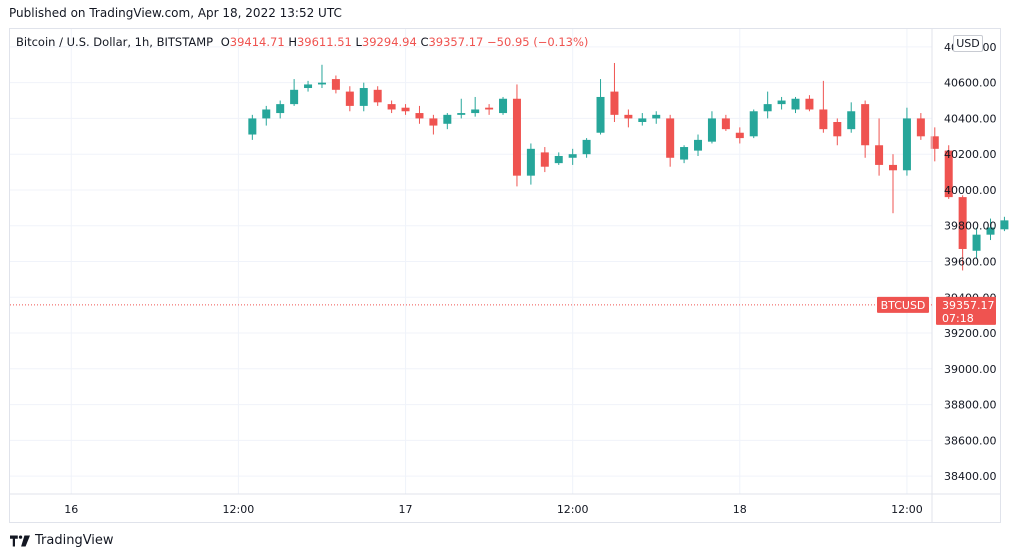 The height and width of the screenshot is (558, 1012). I want to click on y-tick-label: 40000.00, so click(970, 190).